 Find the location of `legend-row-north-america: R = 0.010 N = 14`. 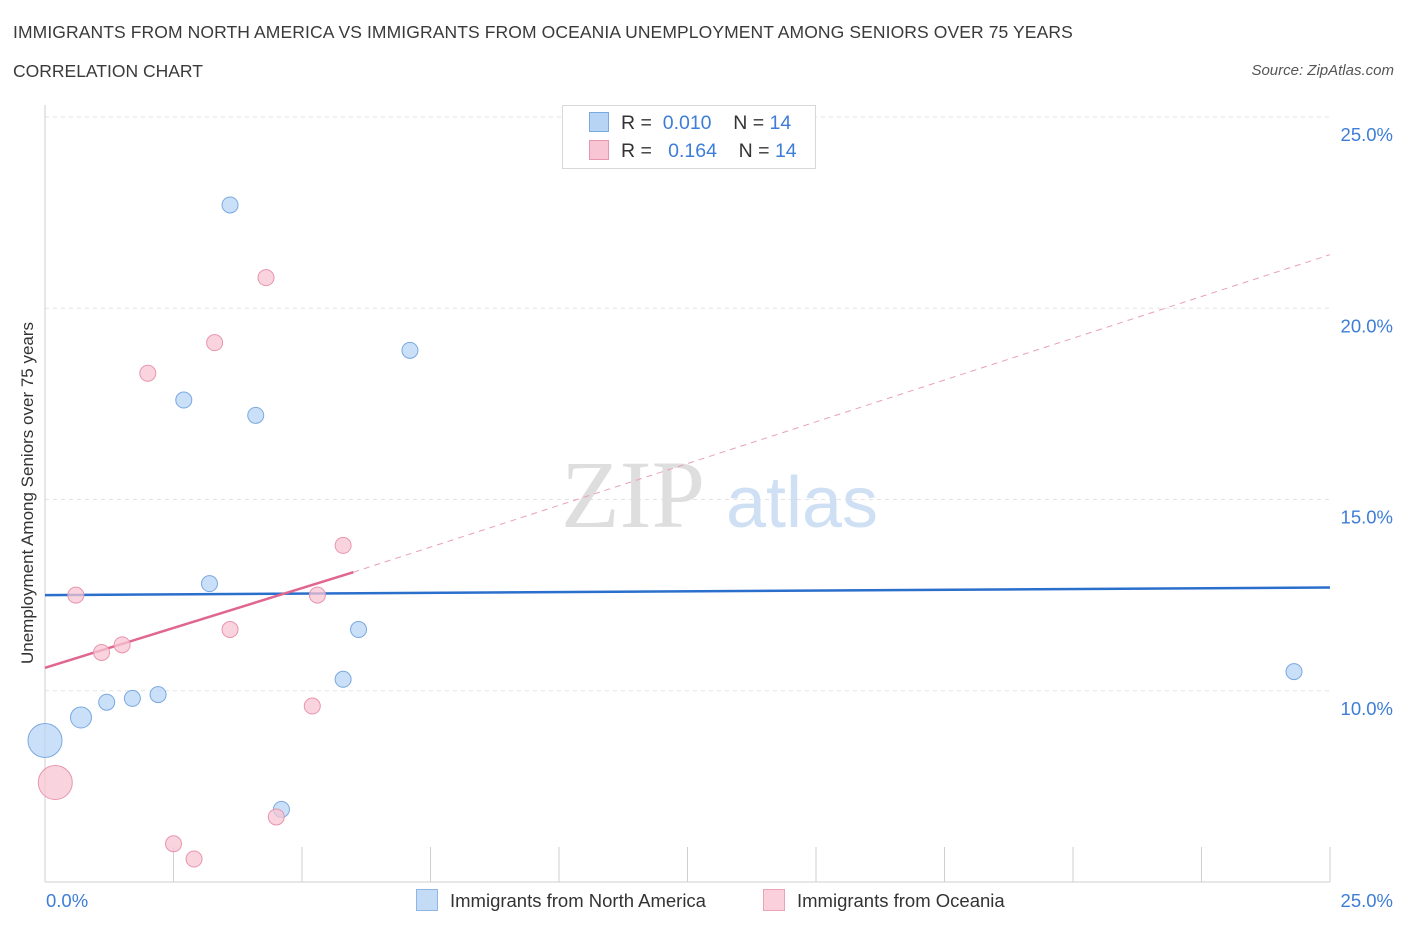

legend-row-north-america: R = 0.010 N = 14 is located at coordinates (690, 124).